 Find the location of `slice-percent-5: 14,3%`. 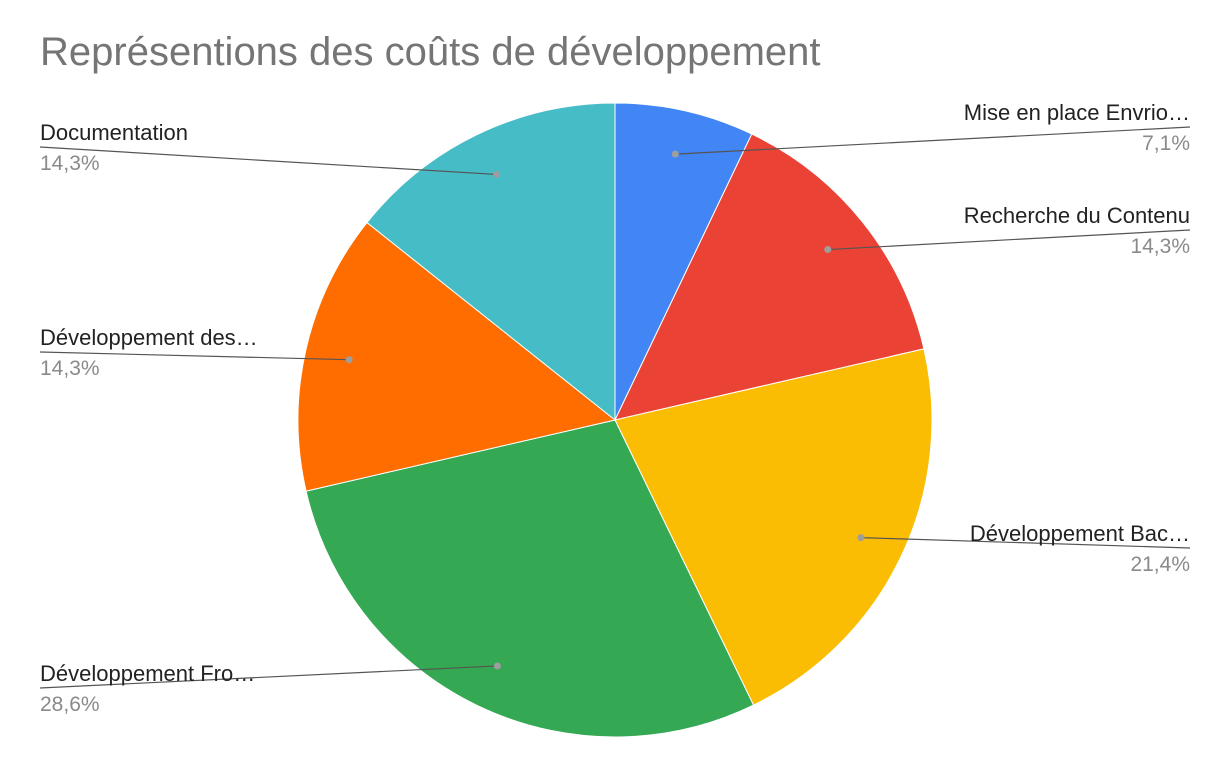

slice-percent-5: 14,3% is located at coordinates (70, 368).